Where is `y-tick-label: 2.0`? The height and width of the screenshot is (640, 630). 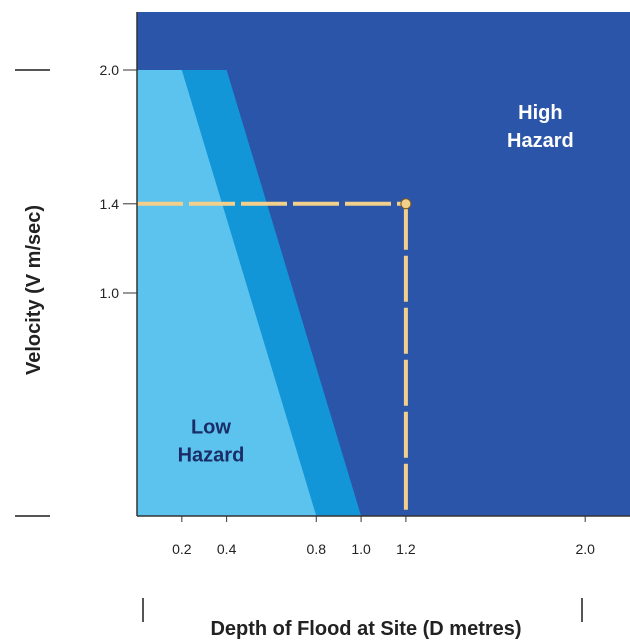
y-tick-label: 2.0 is located at coordinates (110, 70).